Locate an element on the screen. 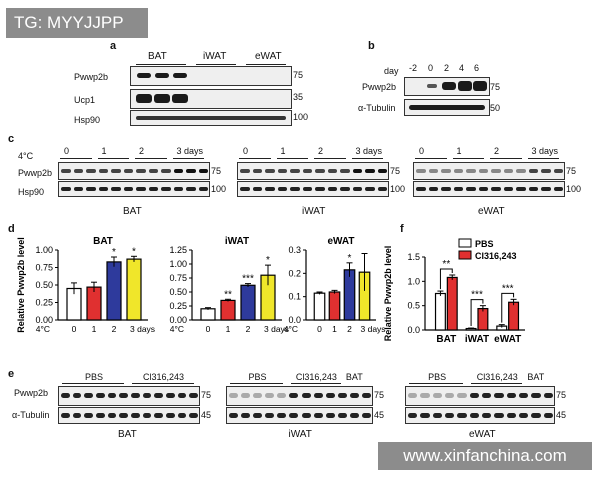 The image size is (600, 480). y-tick-label-2-2: 0.2 is located at coordinates (294, 273).